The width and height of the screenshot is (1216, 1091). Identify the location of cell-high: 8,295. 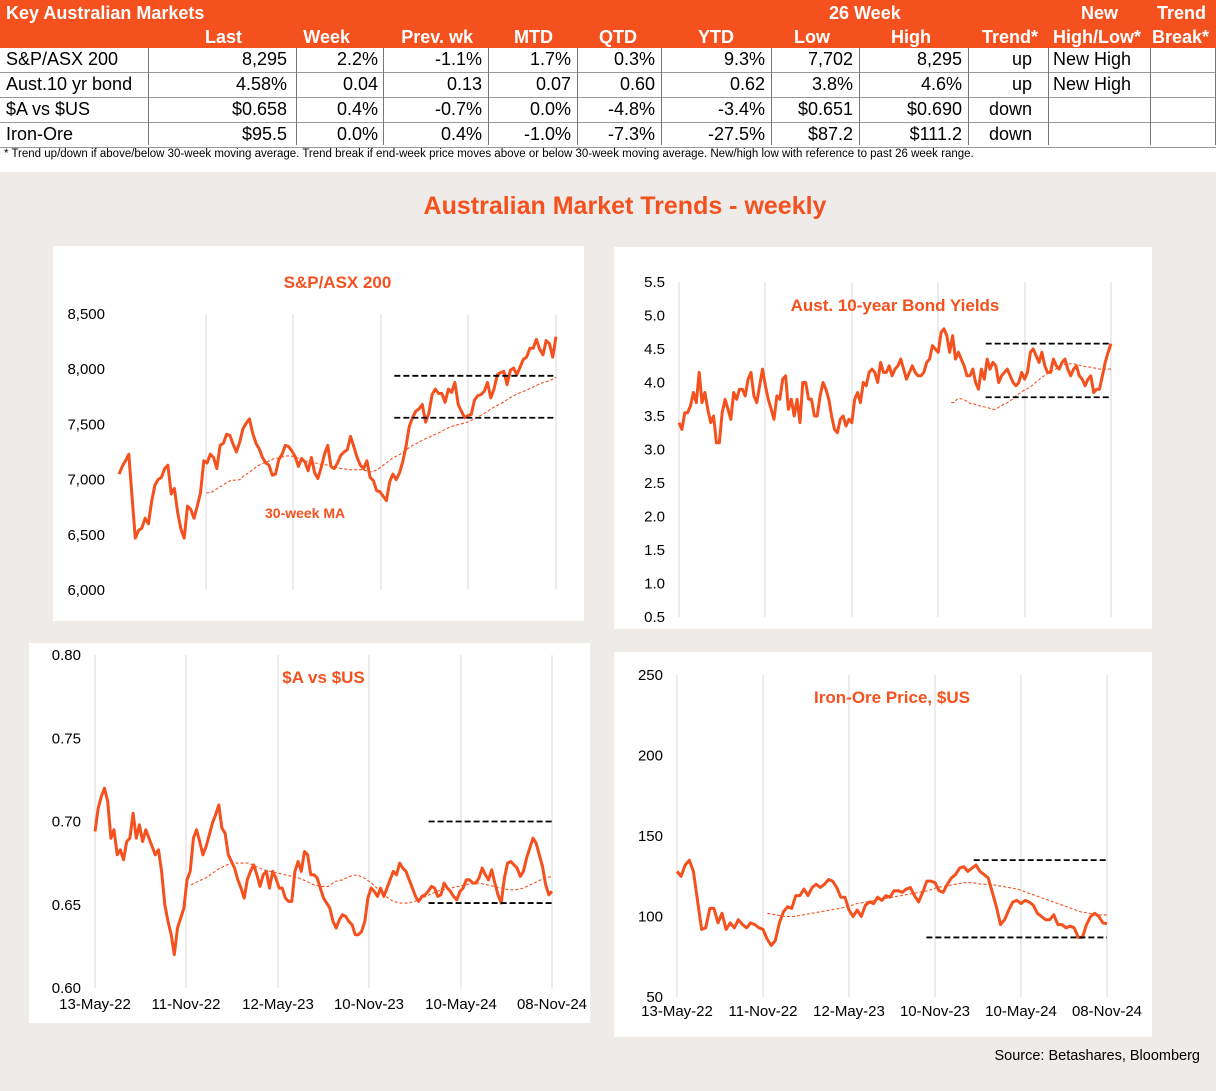
(939, 59).